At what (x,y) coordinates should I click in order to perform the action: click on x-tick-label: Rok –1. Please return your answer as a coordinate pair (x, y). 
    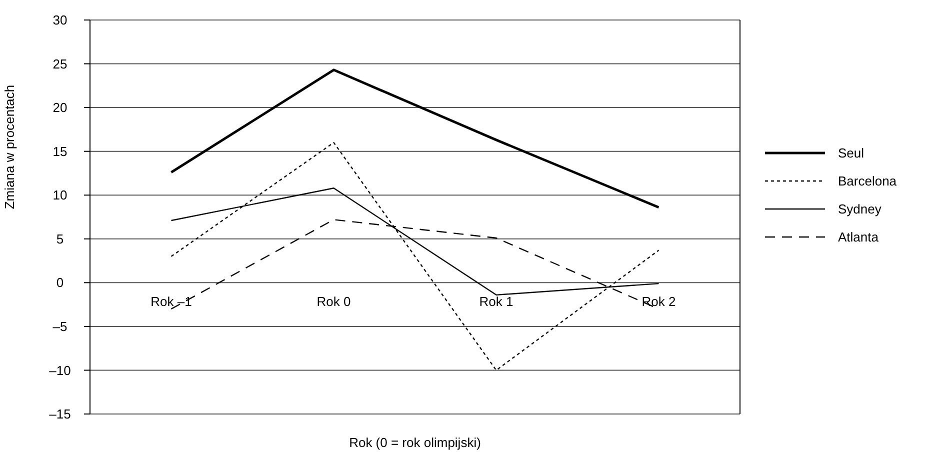
    Looking at the image, I should click on (171, 302).